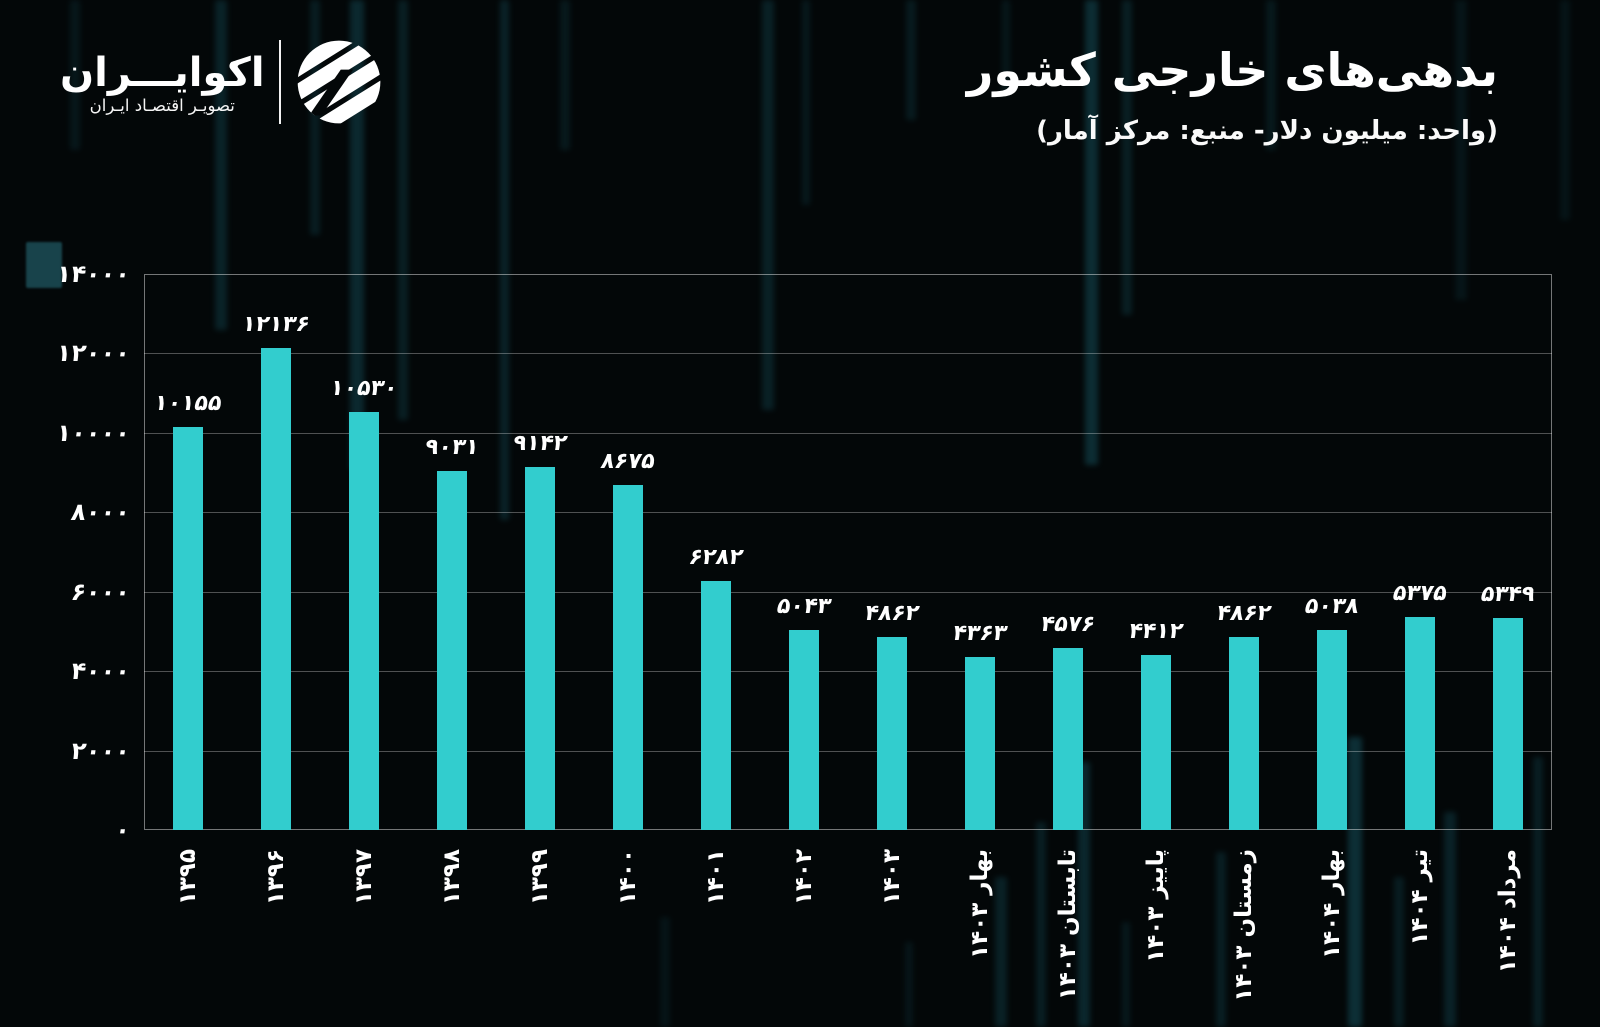  I want to click on chart-subtitle: (واحد: میلیون دلار- منبع: مرکز آمار), so click(1267, 130).